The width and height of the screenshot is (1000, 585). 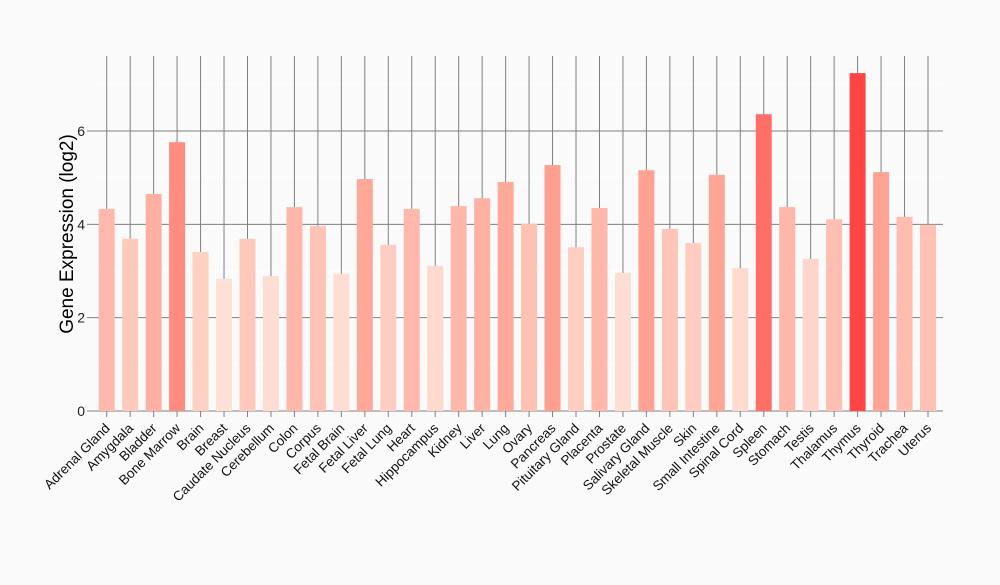 What do you see at coordinates (716, 292) in the screenshot?
I see `bar-small-intestine` at bounding box center [716, 292].